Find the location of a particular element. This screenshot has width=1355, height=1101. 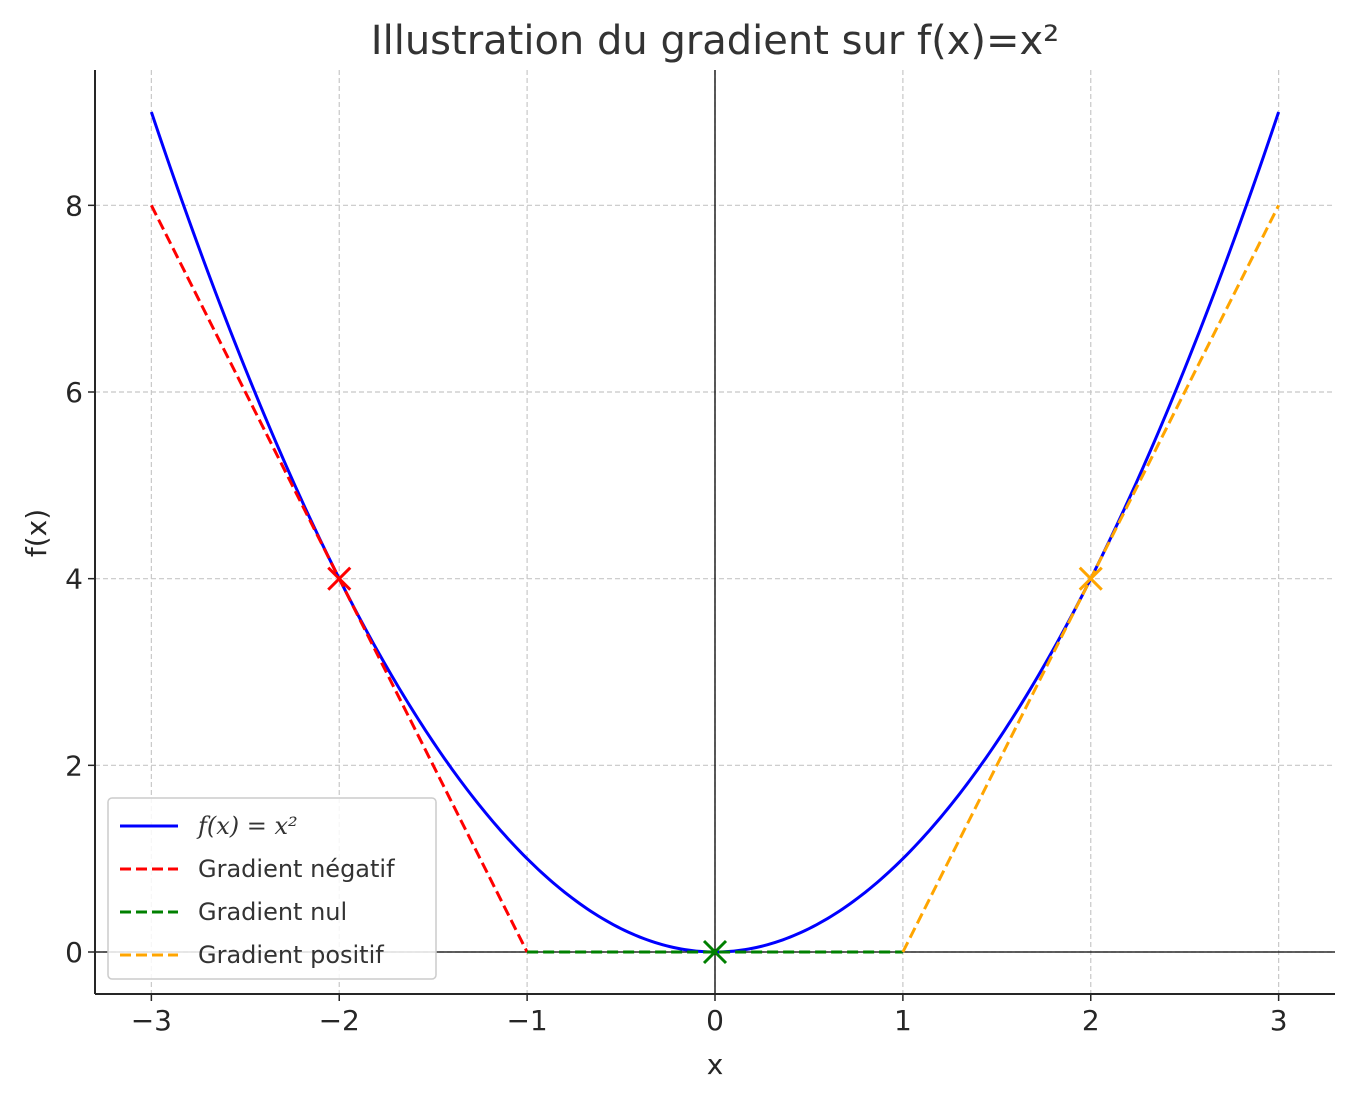

legend-label-3: Gradient positif is located at coordinates (291, 955).